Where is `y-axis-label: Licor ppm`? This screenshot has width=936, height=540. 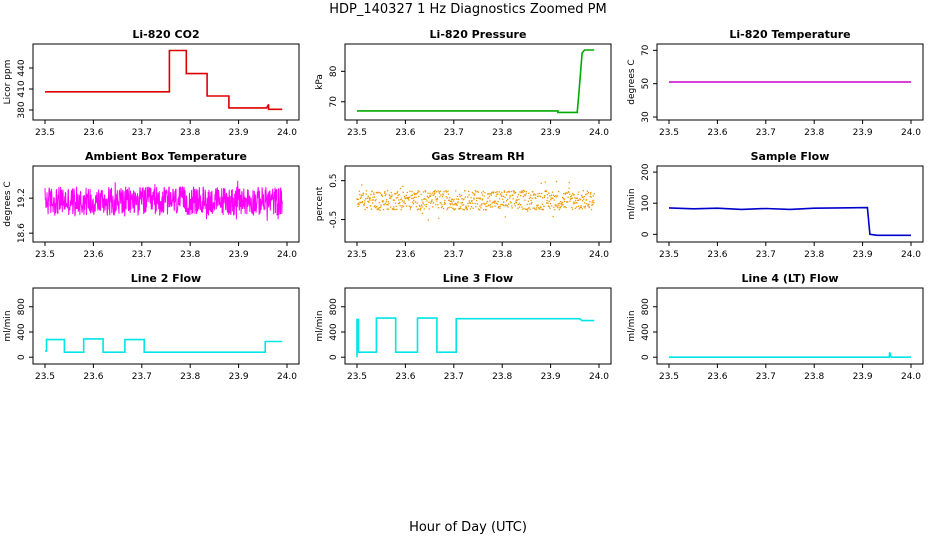
y-axis-label: Licor ppm is located at coordinates (8, 82).